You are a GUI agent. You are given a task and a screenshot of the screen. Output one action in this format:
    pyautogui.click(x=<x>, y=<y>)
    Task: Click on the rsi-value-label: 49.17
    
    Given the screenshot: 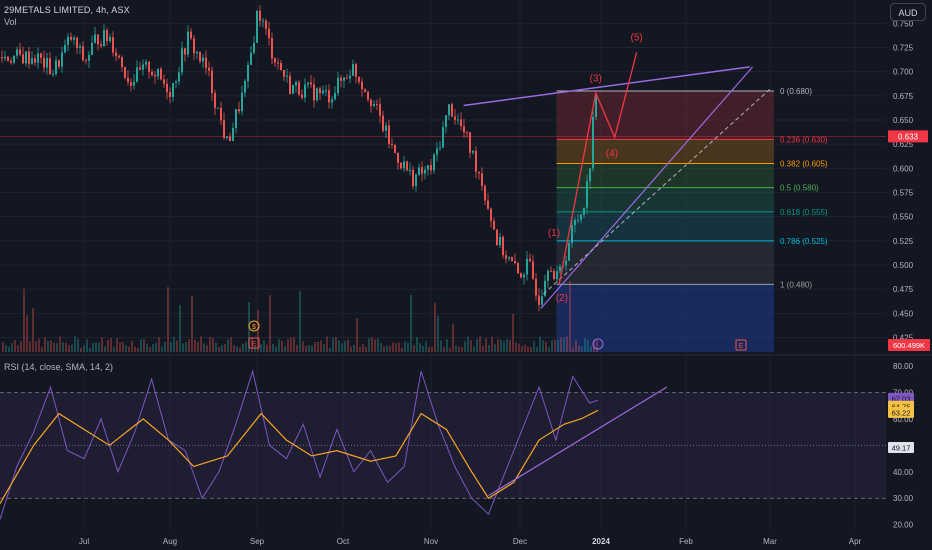 What is the action you would take?
    pyautogui.click(x=901, y=448)
    